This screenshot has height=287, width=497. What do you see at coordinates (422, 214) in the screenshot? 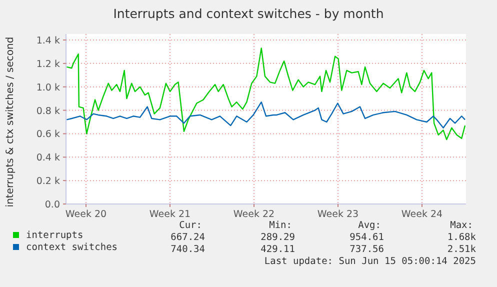
I see `x-tick-label: Week 24` at bounding box center [422, 214].